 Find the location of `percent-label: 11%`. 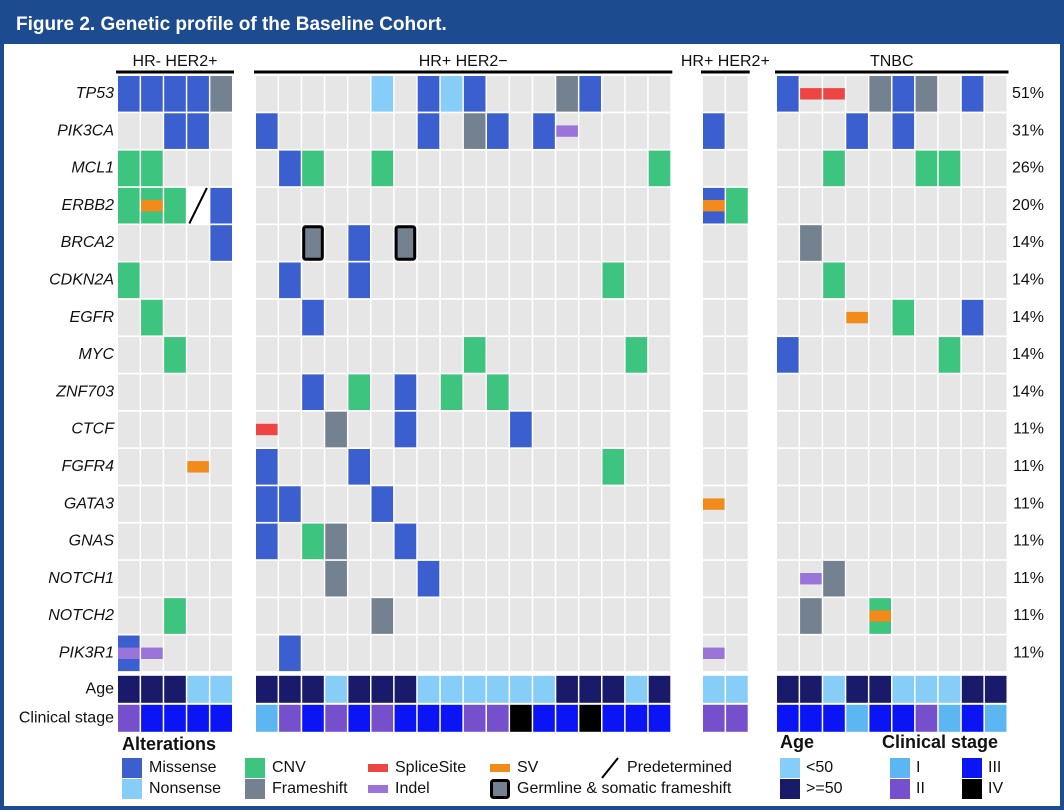

percent-label: 11% is located at coordinates (1028, 466).